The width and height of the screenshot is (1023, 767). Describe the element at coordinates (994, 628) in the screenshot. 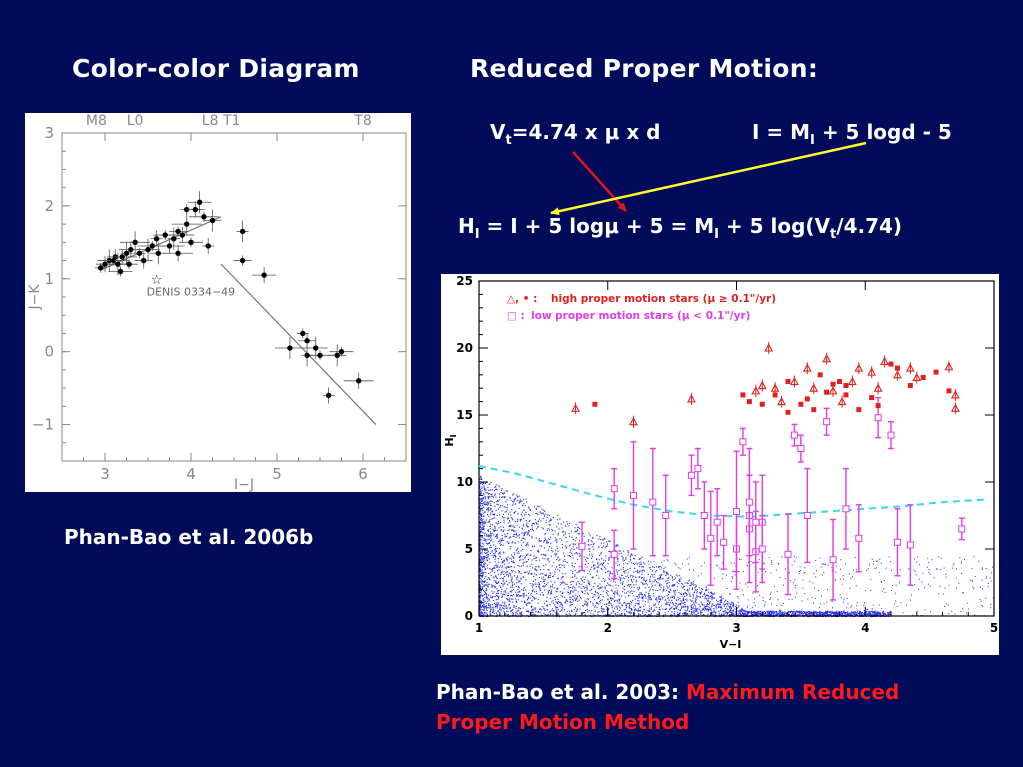

I see `x-tick-label: 5` at that location.